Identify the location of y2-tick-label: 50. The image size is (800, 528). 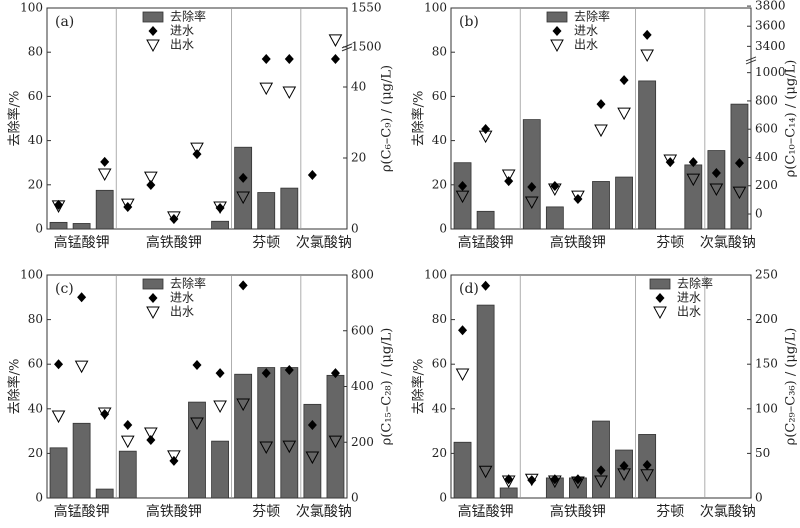
(762, 453).